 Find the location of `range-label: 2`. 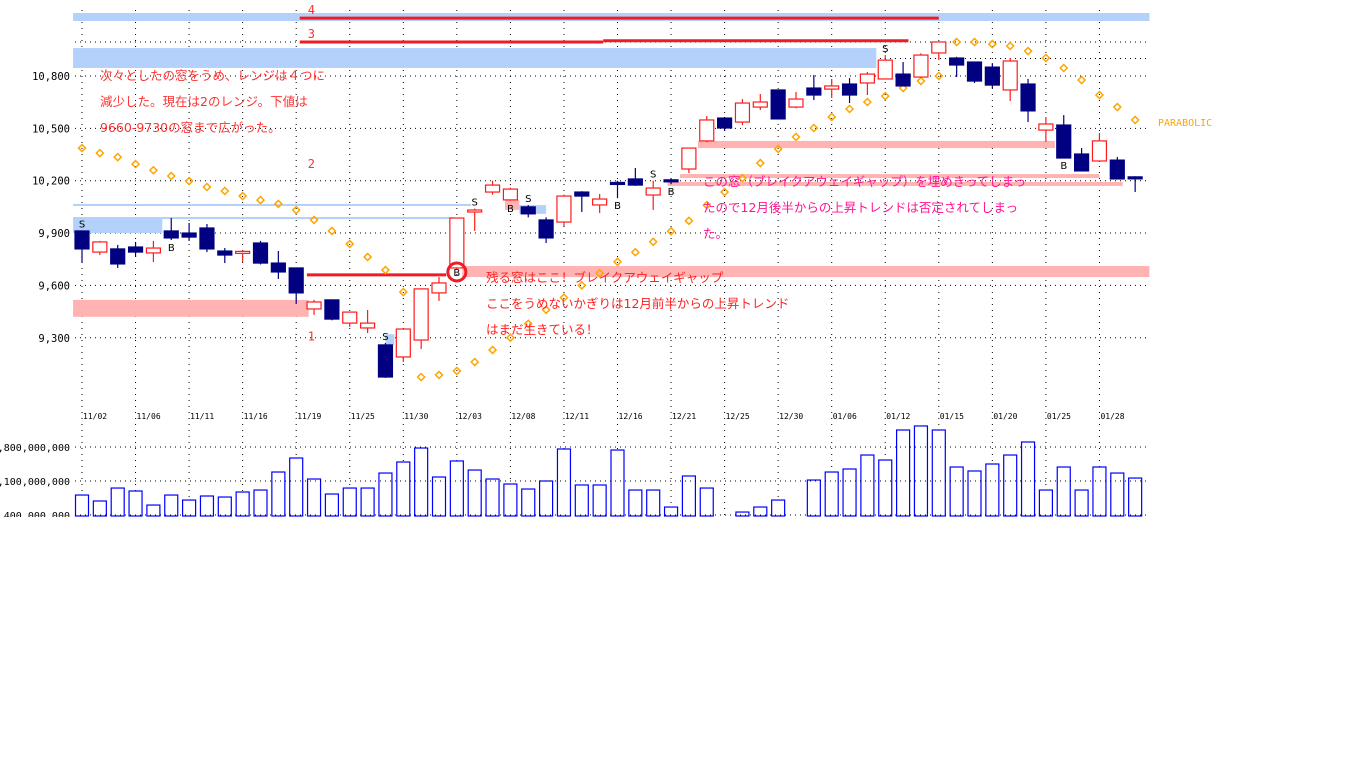

range-label: 2 is located at coordinates (311, 164).